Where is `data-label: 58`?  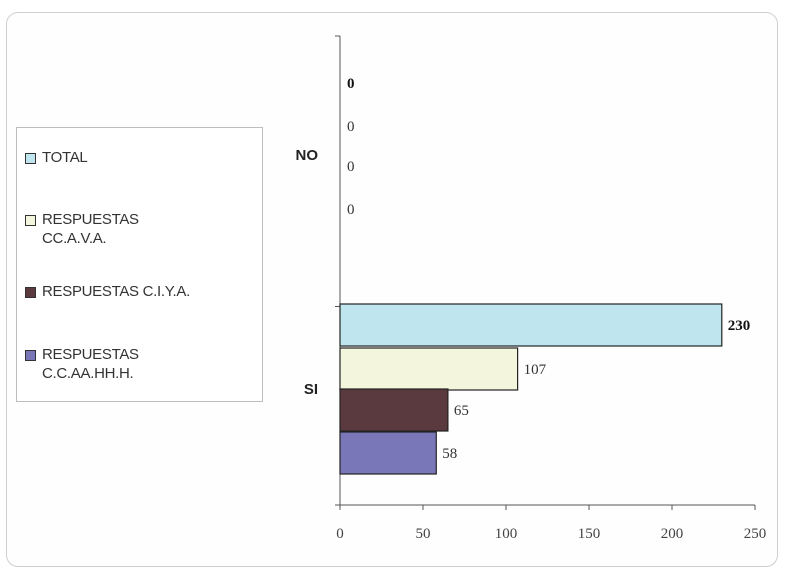
data-label: 58 is located at coordinates (449, 454).